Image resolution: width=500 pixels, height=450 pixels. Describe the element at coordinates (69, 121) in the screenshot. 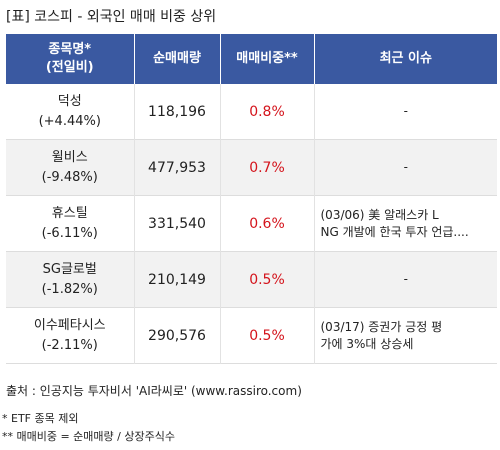

I see `stock-change: (+4.44%)` at that location.